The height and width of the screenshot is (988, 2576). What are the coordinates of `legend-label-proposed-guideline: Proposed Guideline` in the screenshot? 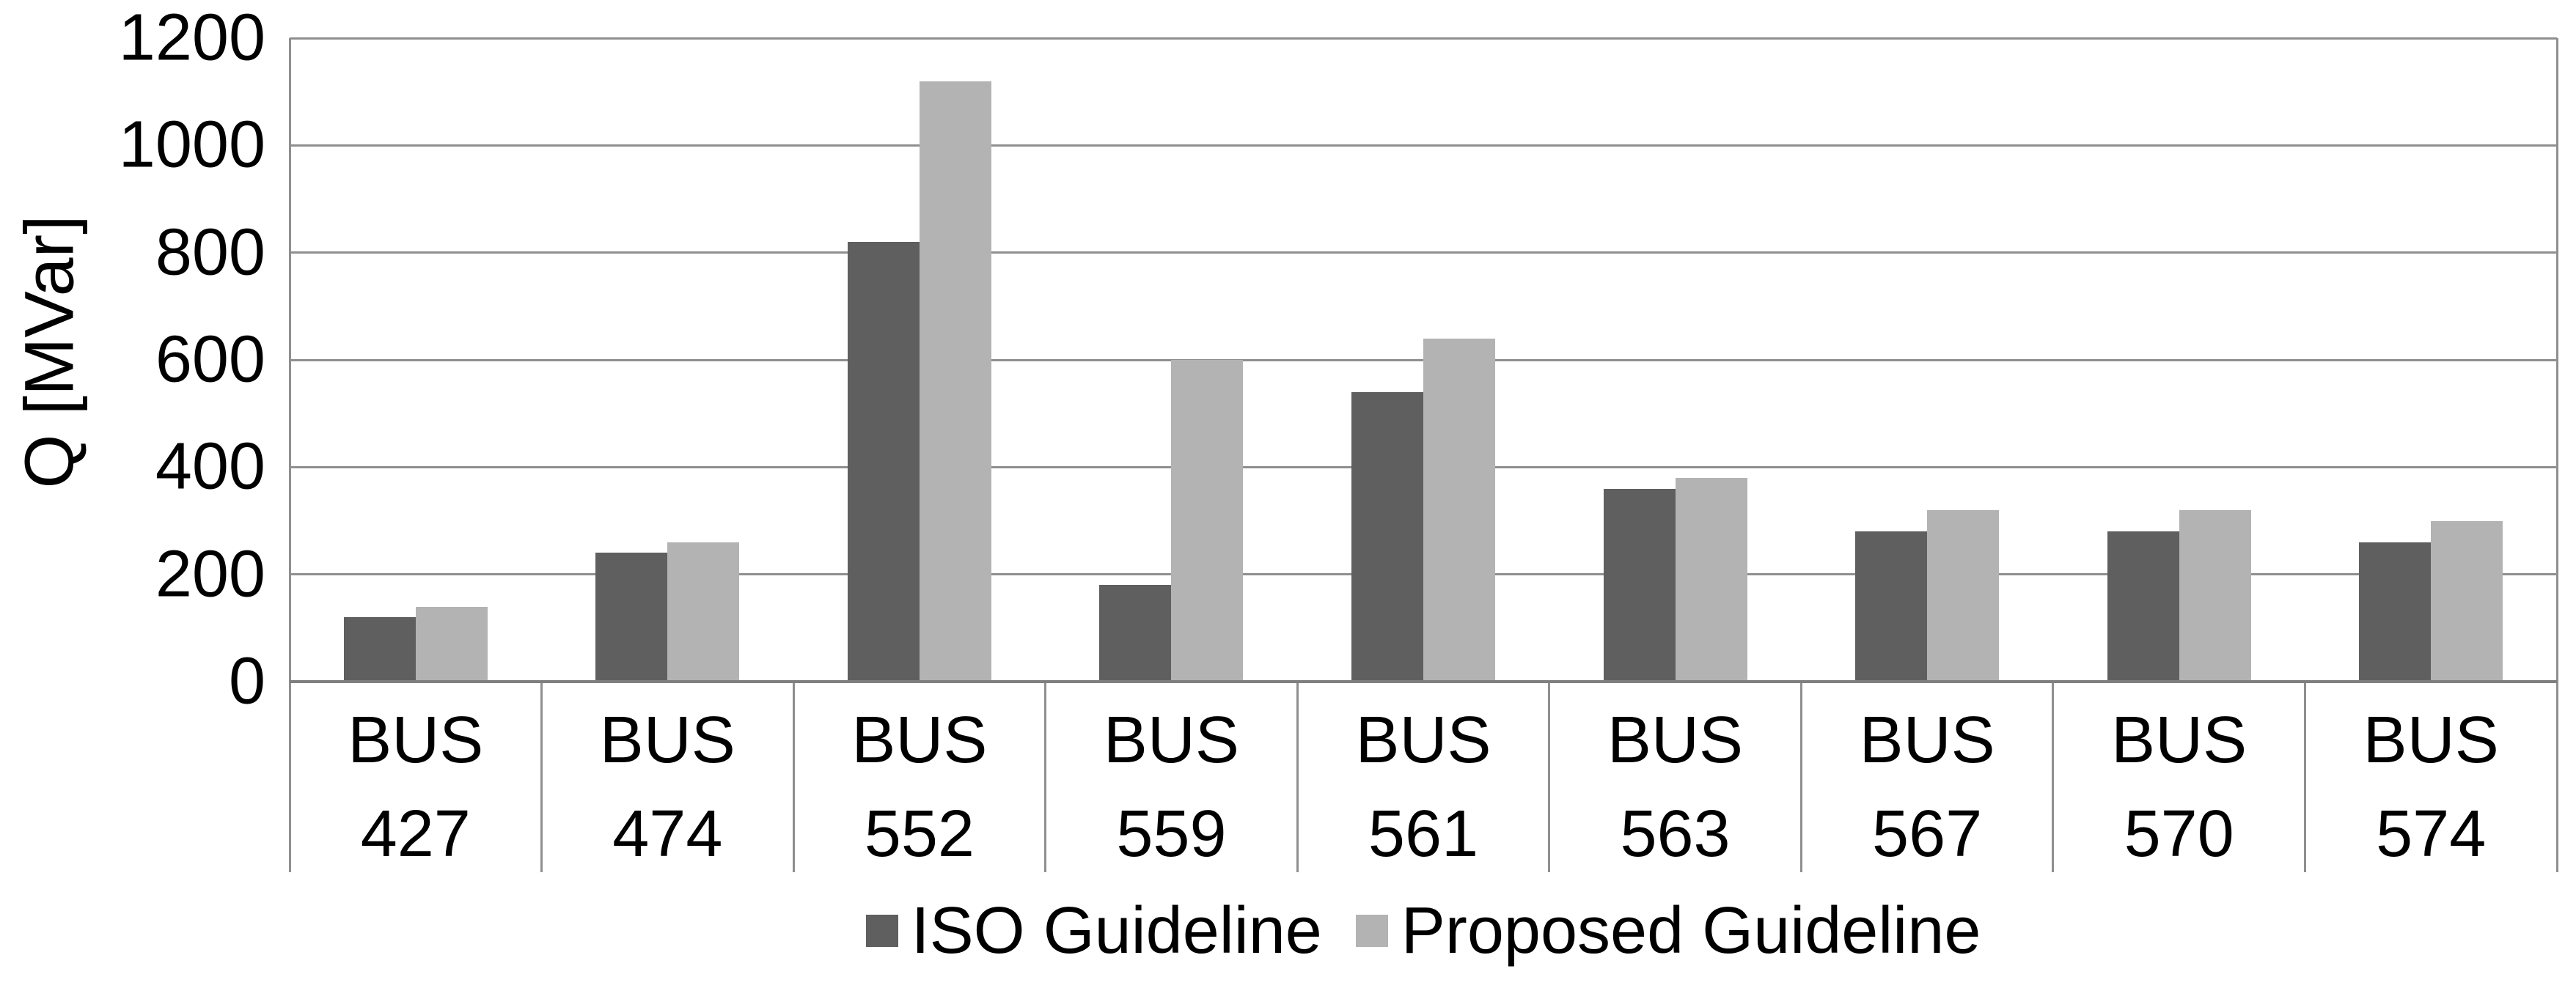 It's located at (1691, 931).